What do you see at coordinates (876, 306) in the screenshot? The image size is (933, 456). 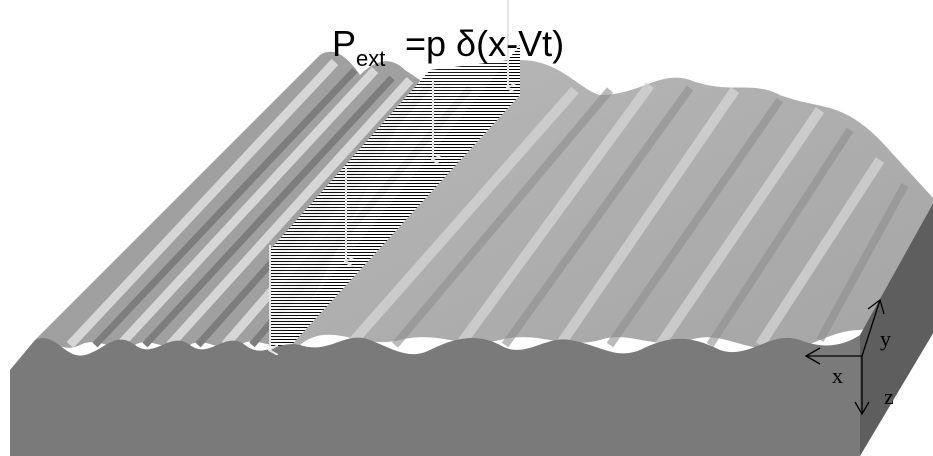 I see `y-axis-arrowhead` at bounding box center [876, 306].